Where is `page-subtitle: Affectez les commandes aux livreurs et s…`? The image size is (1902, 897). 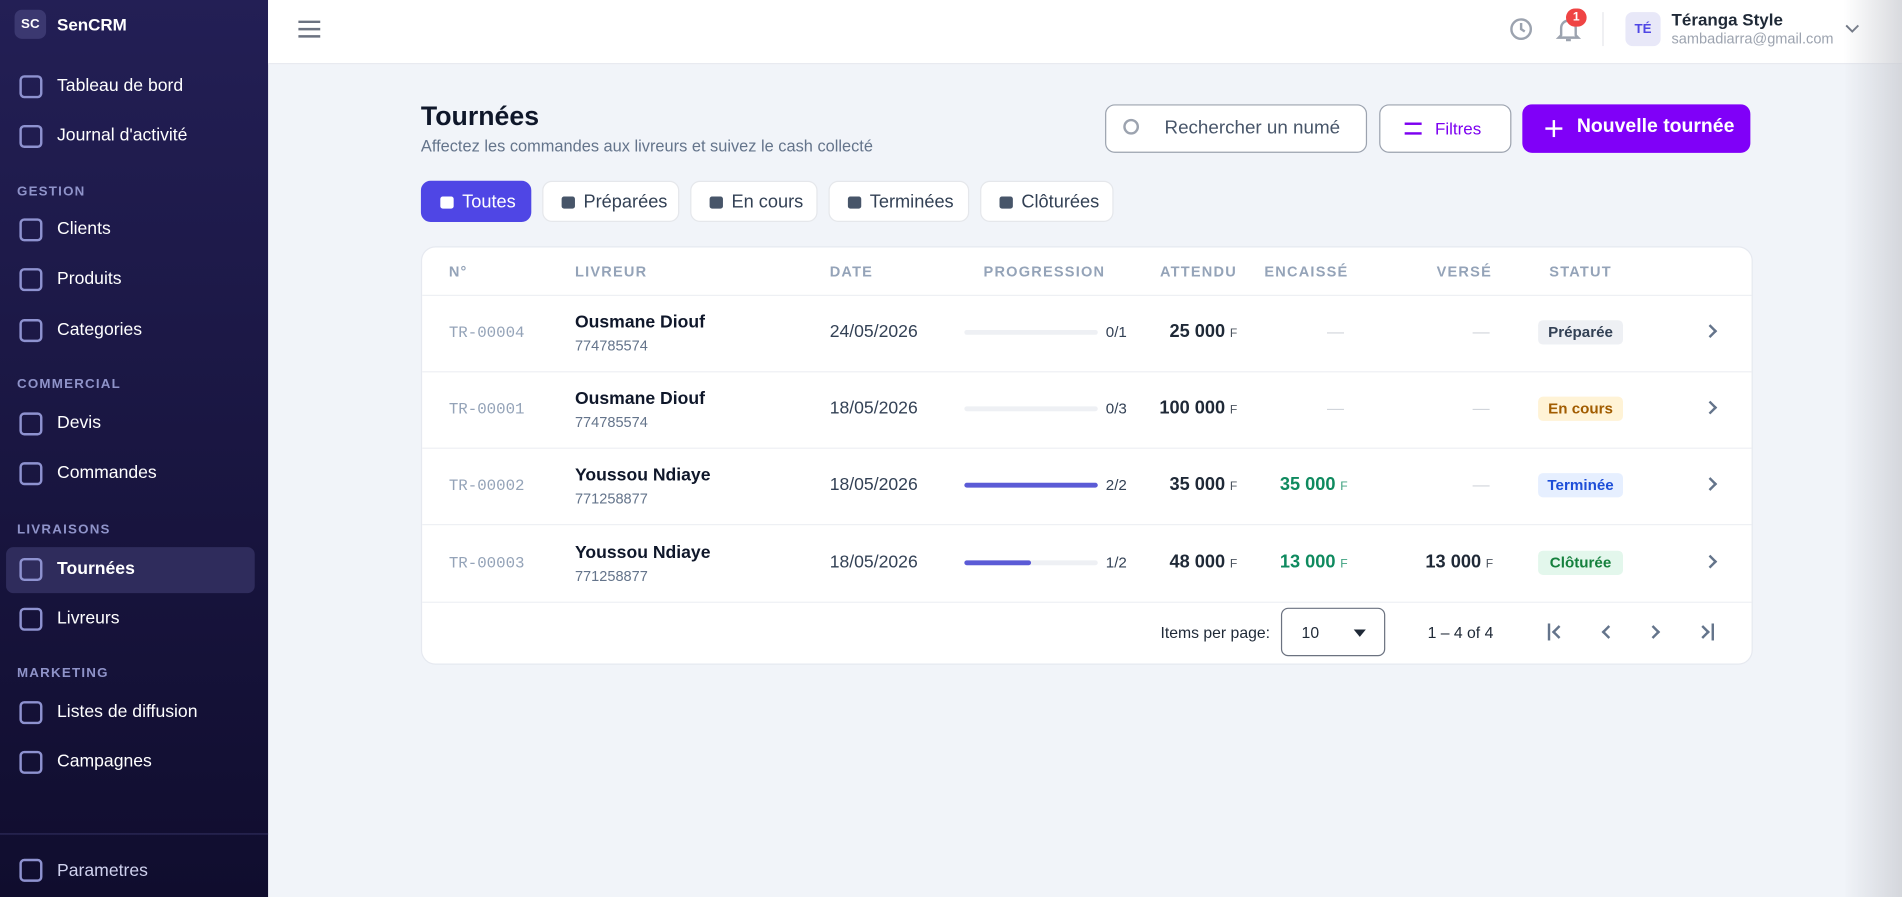 page-subtitle: Affectez les commandes aux livreurs et s… is located at coordinates (646, 146).